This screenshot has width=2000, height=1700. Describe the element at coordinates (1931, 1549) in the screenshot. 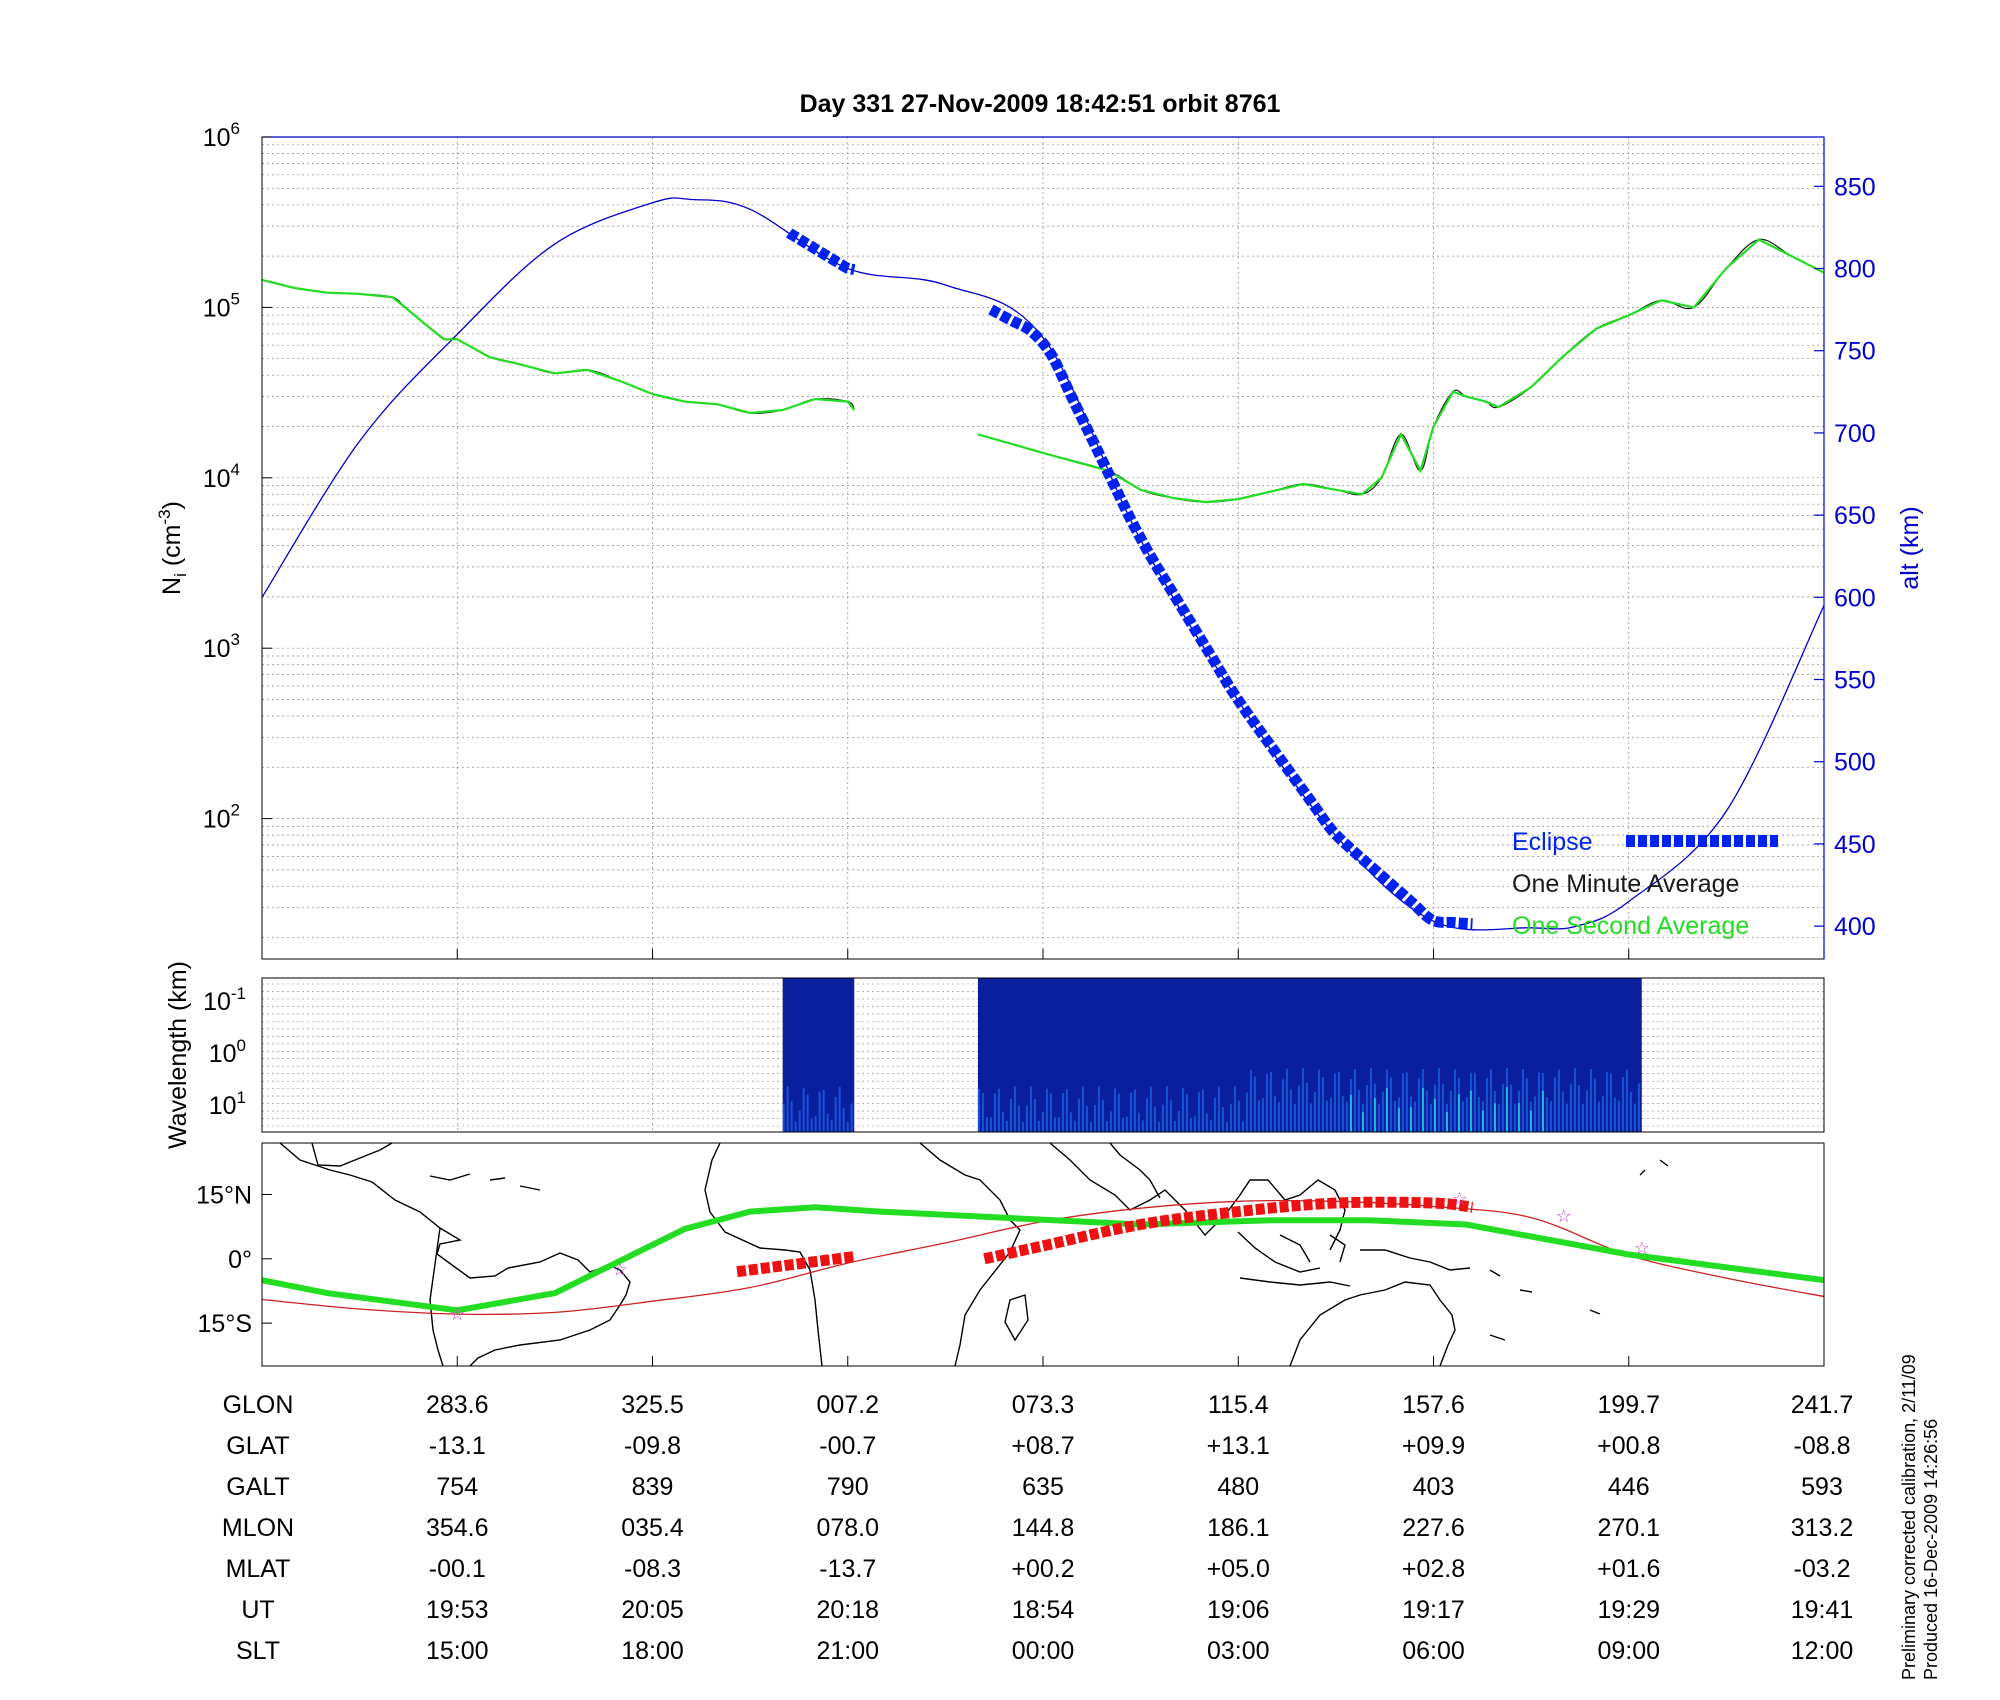

I see `footer-produced: Produced 16-Dec-2009 14:26:56` at that location.